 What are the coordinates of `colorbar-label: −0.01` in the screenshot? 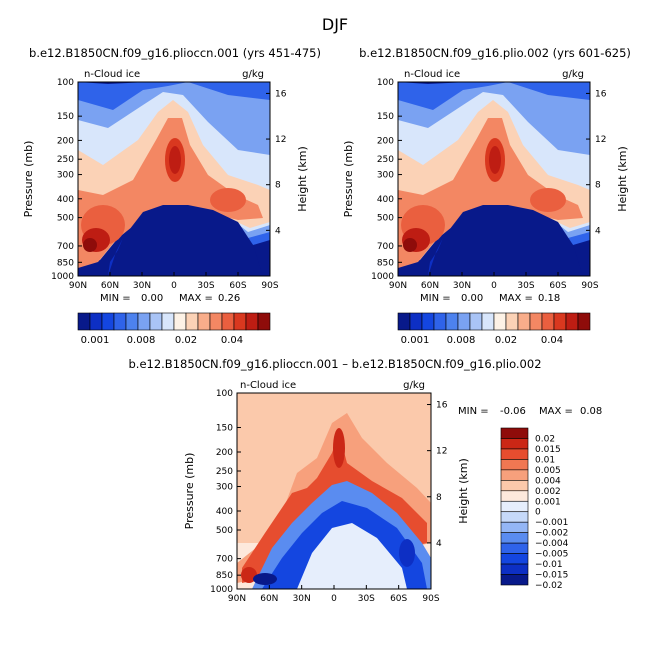 It's located at (549, 565).